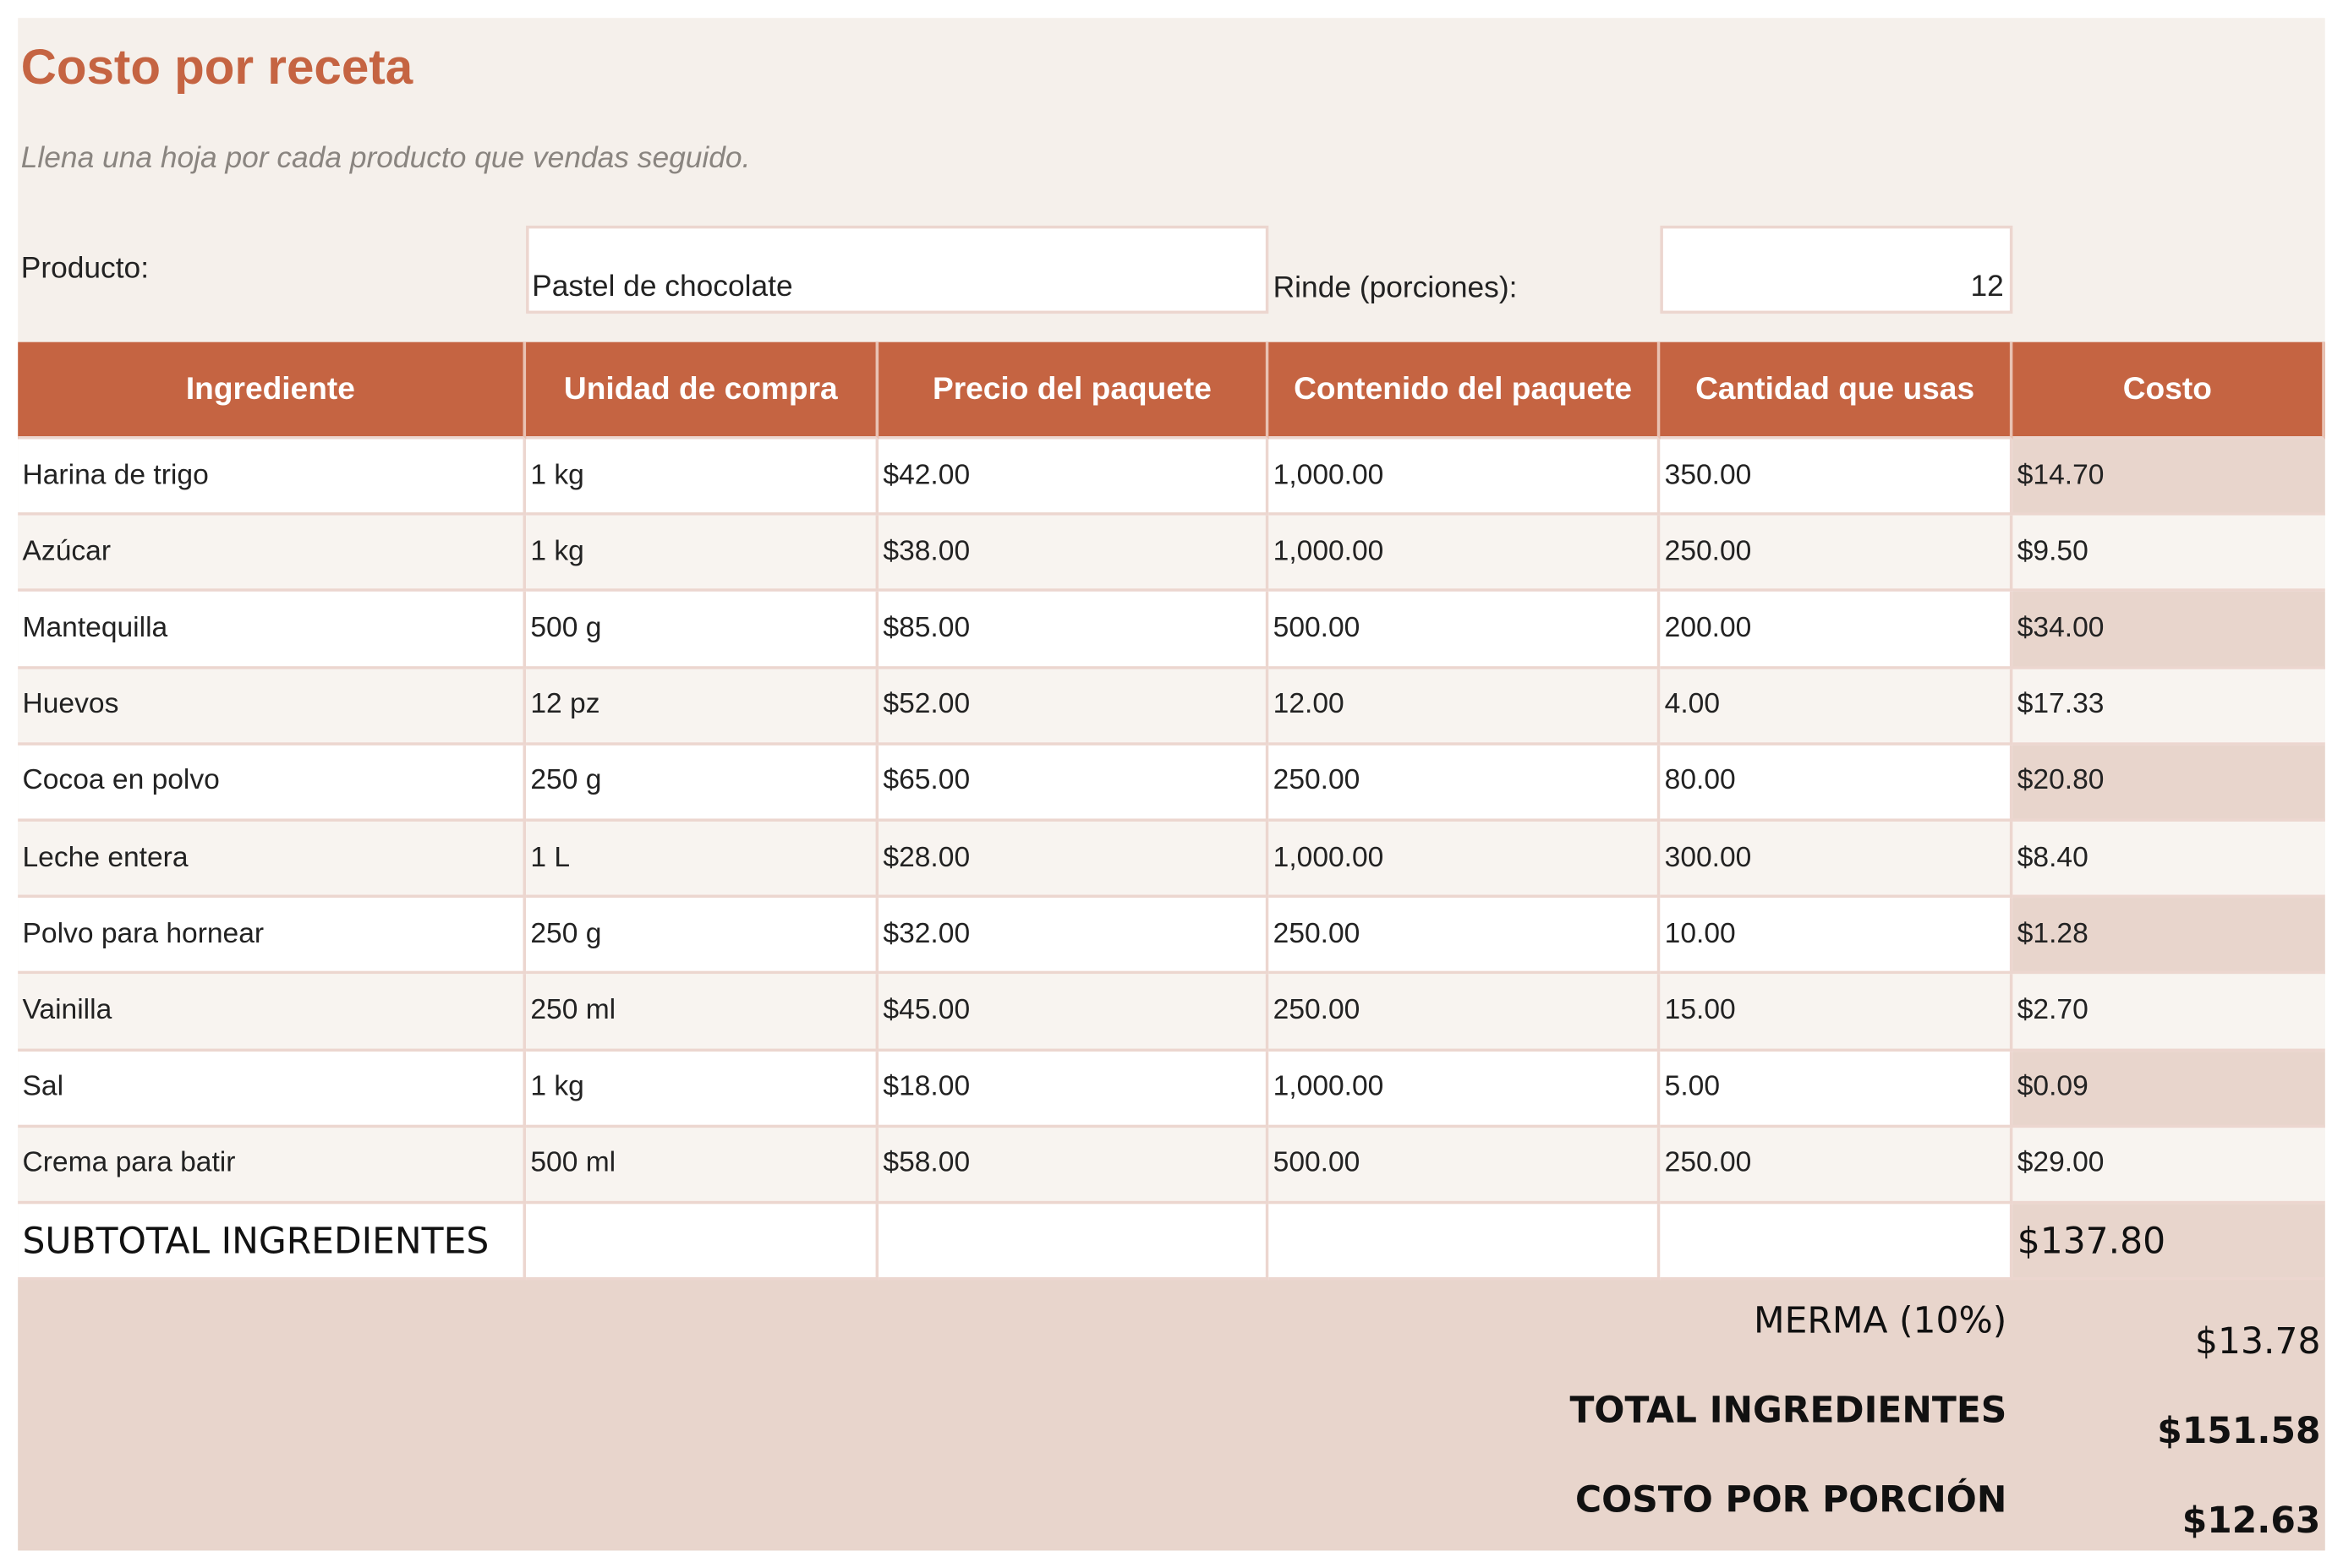 The image size is (2343, 1568). I want to click on yield-label: Rinde (porciones):, so click(1395, 288).